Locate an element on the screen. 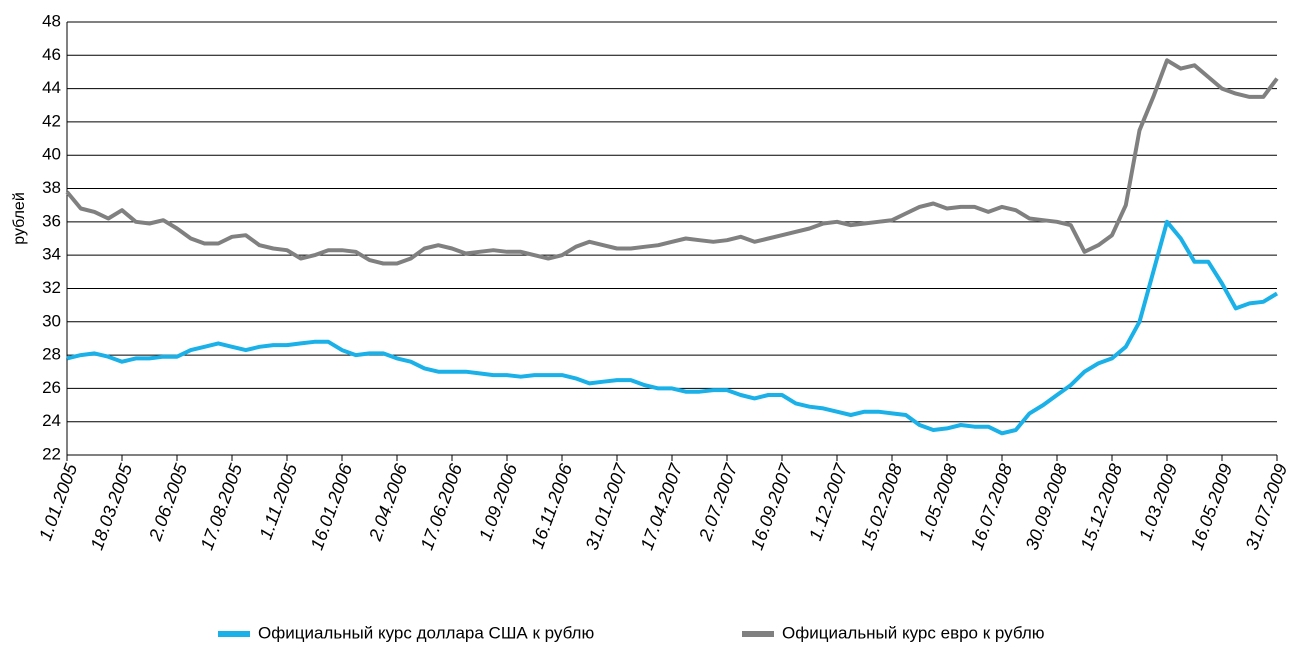 This screenshot has height=648, width=1298. y-tick-label: 30 is located at coordinates (51, 320).